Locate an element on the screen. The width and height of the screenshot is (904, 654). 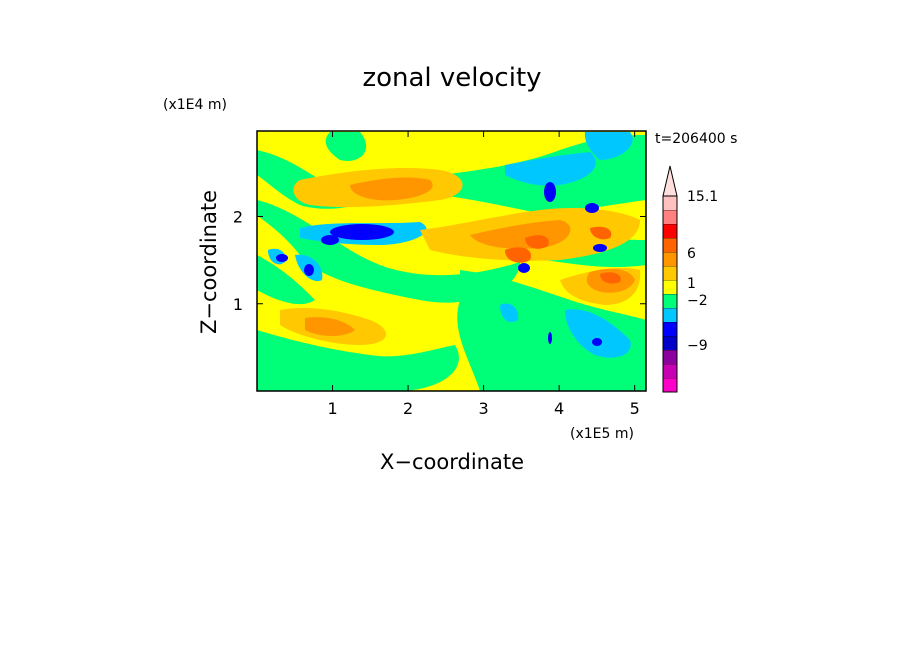
colorbar-label: 6 is located at coordinates (691, 254).